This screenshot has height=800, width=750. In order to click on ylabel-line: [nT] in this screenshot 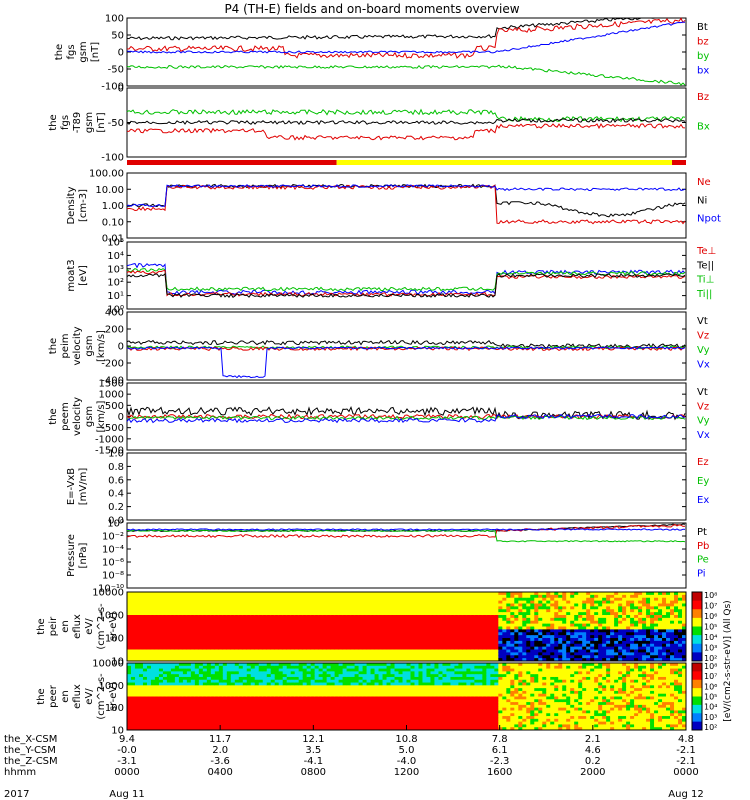, I will do `click(101, 122)`.